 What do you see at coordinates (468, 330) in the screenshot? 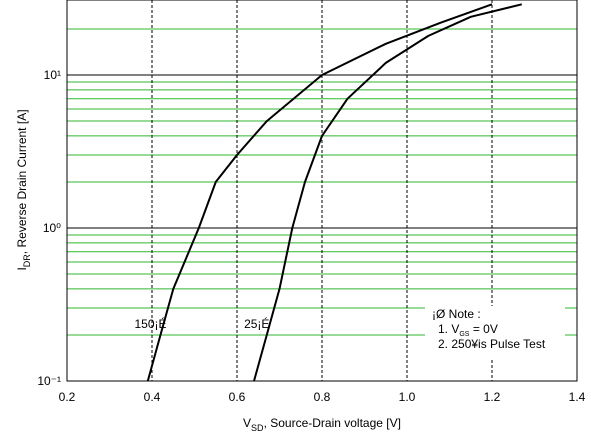
I see `note-line: 1. VGS = 0V` at bounding box center [468, 330].